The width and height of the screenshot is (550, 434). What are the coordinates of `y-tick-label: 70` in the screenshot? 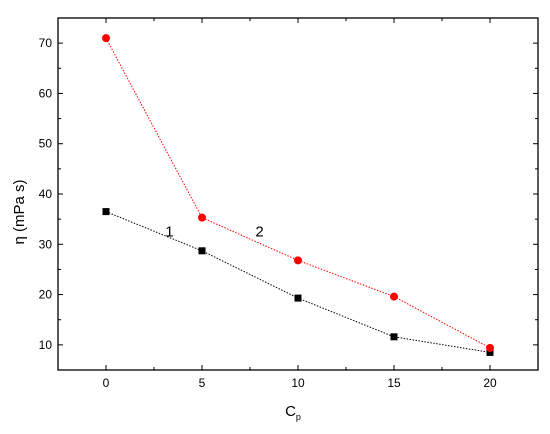 It's located at (46, 43).